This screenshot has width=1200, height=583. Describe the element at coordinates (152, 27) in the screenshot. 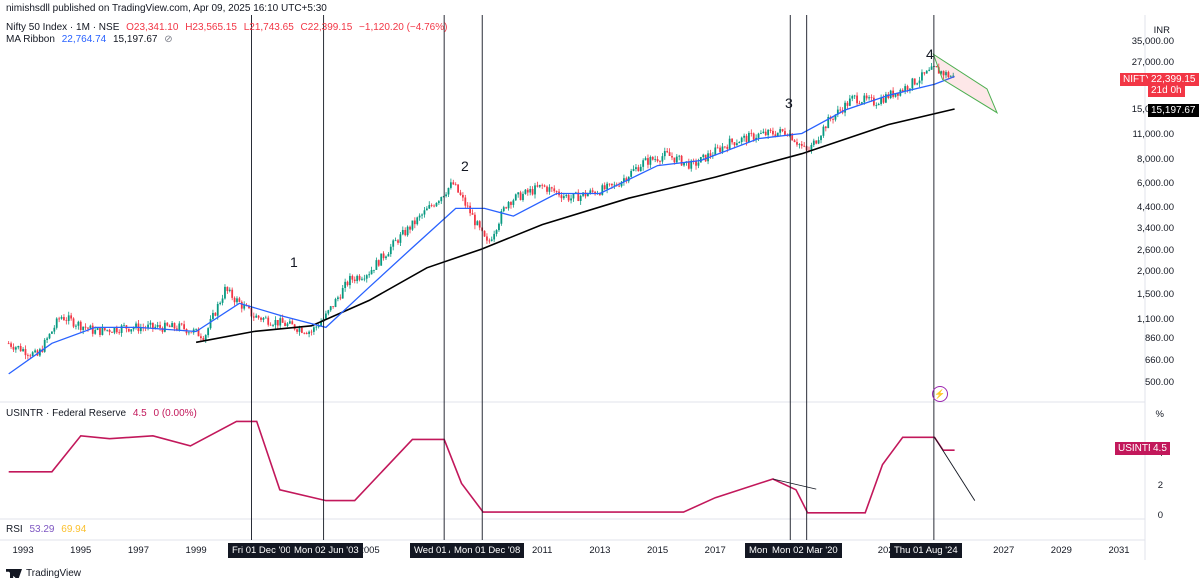

I see `ohlc-open: O23,341.10` at that location.